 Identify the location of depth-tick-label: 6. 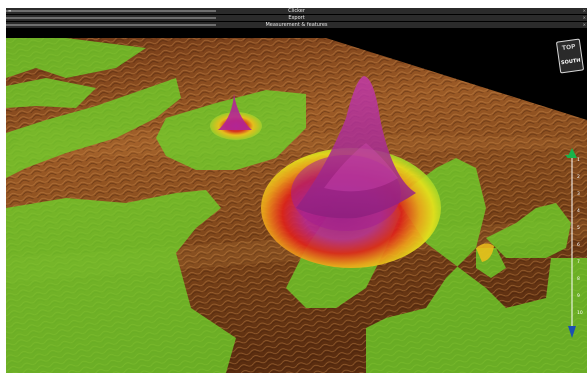
(578, 245).